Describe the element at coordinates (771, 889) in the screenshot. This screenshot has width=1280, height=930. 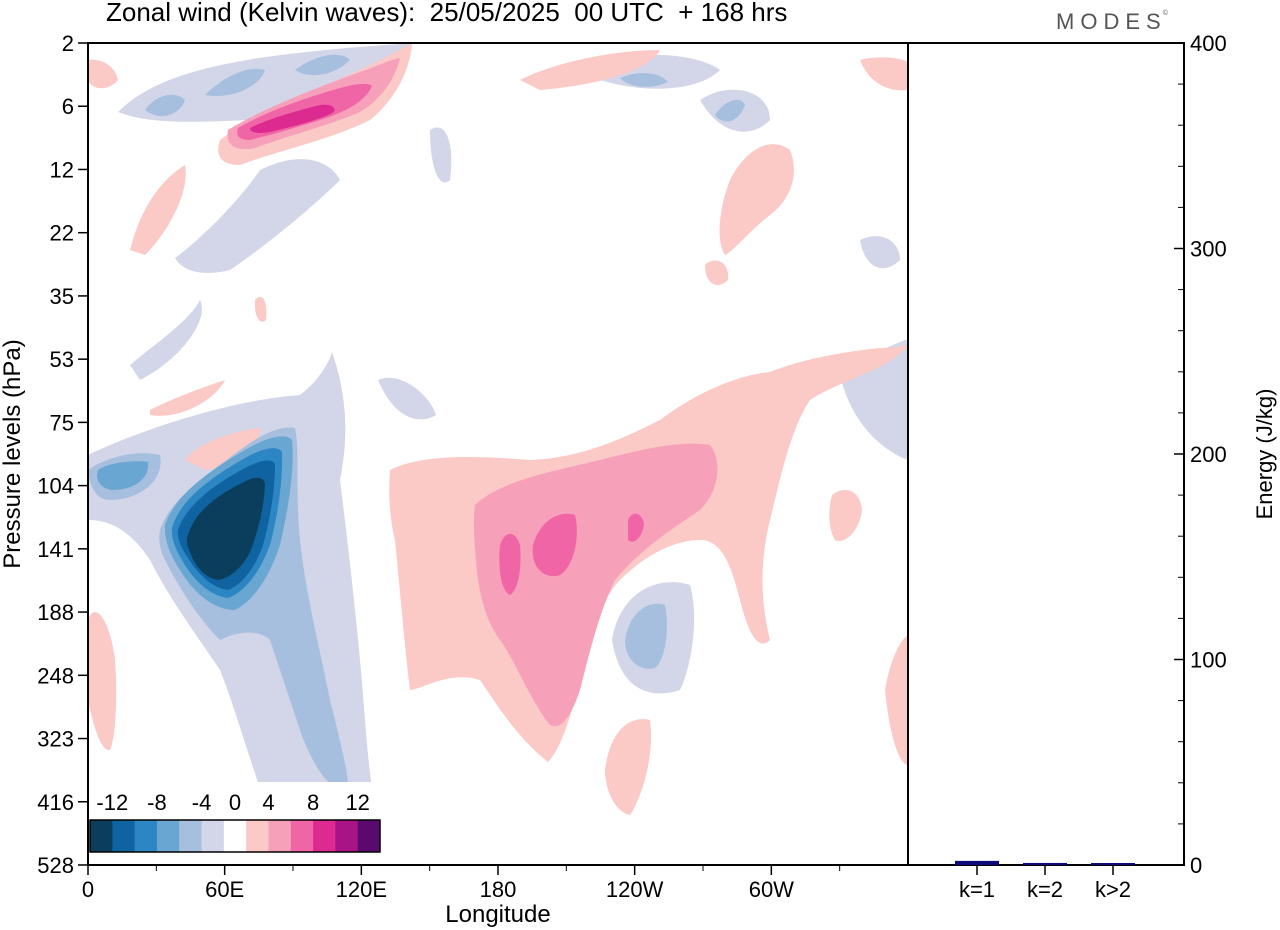
I see `x-tick-label: 60W` at that location.